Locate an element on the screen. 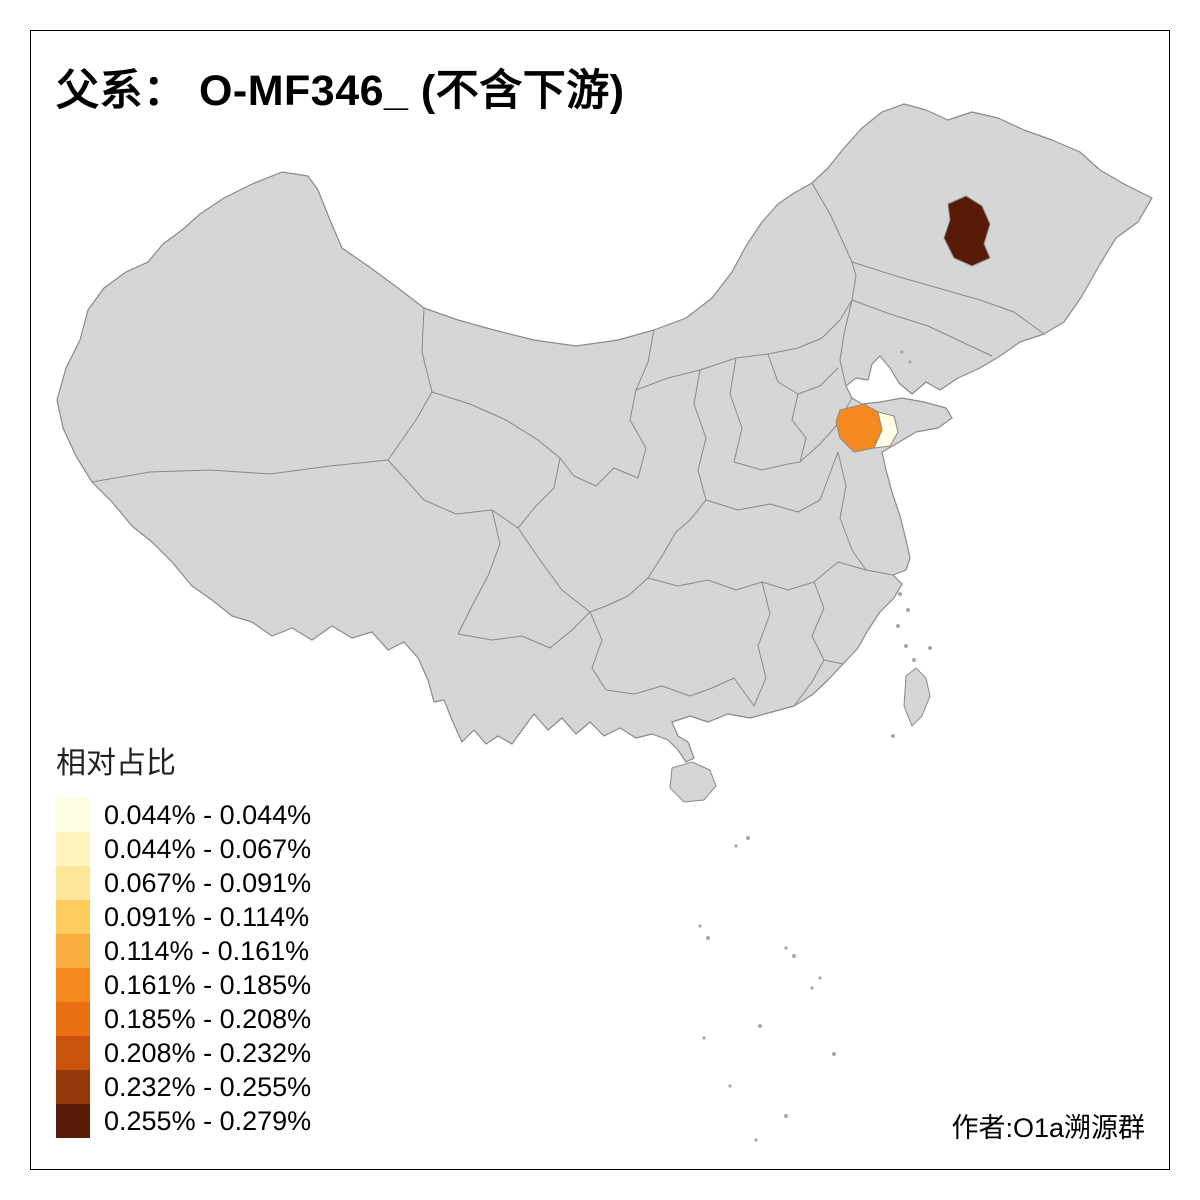 The image size is (1200, 1200). legend-item: 0.114% - 0.161% is located at coordinates (183, 951).